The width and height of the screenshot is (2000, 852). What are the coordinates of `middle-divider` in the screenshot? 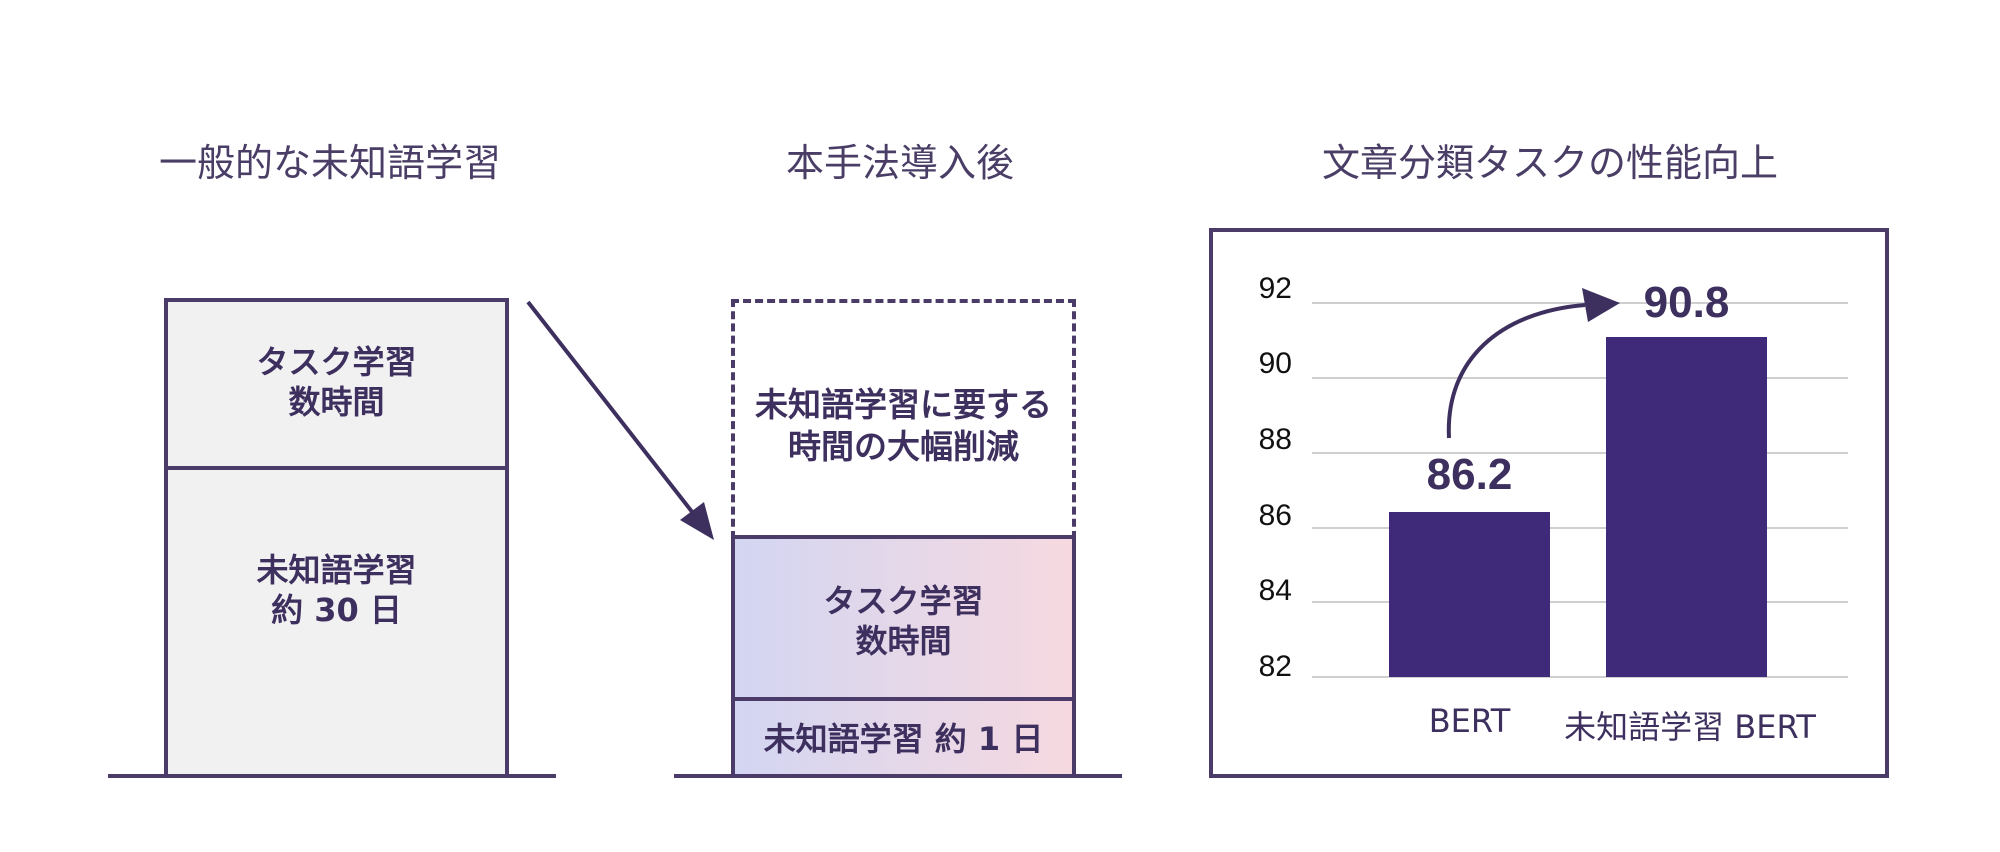 It's located at (903, 699).